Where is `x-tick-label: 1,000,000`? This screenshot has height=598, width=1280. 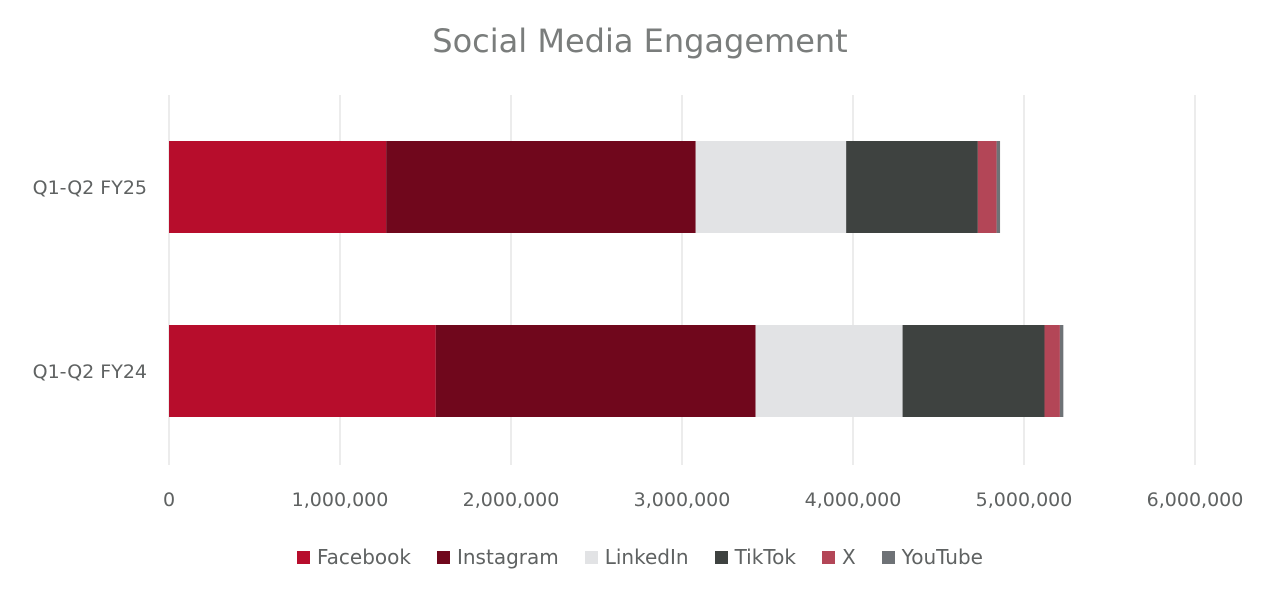 x-tick-label: 1,000,000 is located at coordinates (340, 500).